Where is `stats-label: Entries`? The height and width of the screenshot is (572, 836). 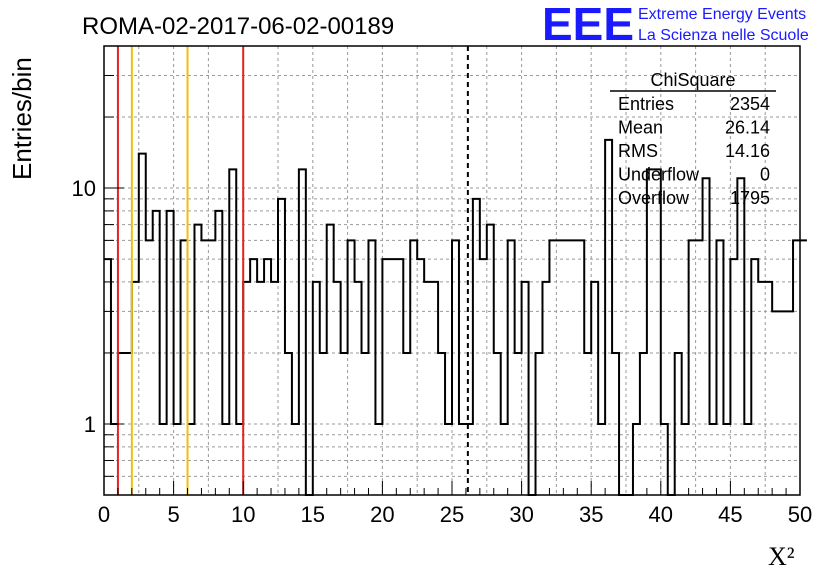 stats-label: Entries is located at coordinates (646, 104).